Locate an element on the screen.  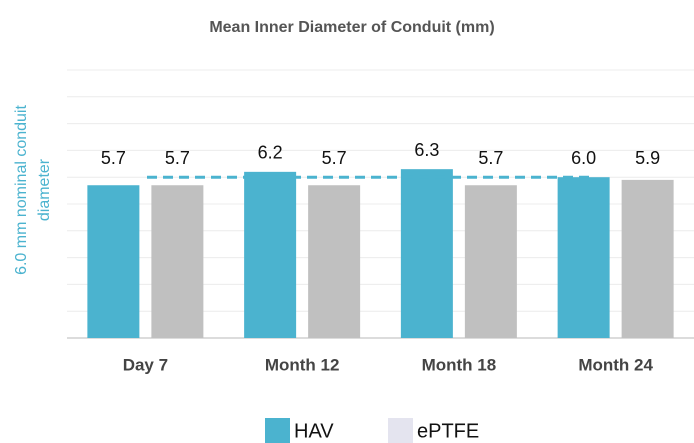
value-label: 6.3 is located at coordinates (426, 150).